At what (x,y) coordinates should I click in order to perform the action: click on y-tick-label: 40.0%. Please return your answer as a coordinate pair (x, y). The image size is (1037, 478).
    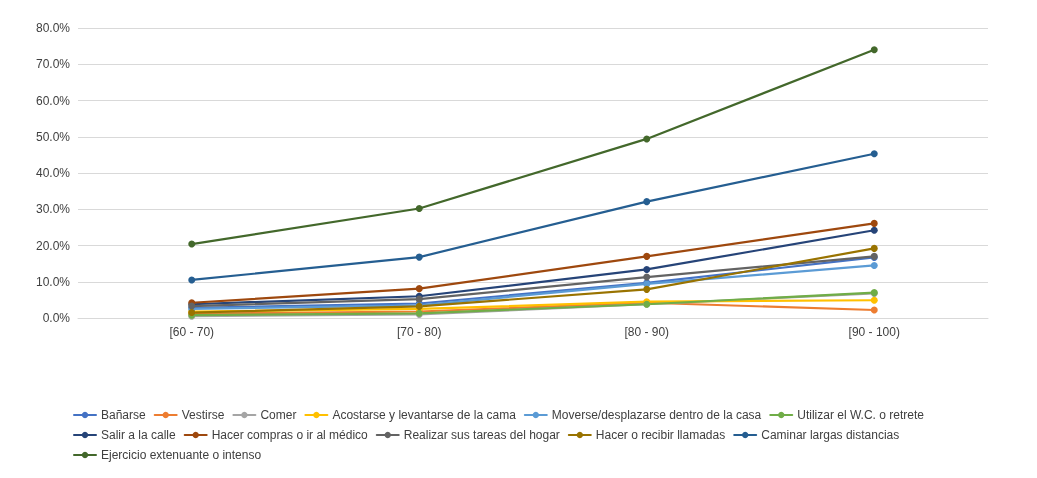
    Looking at the image, I should click on (53, 173).